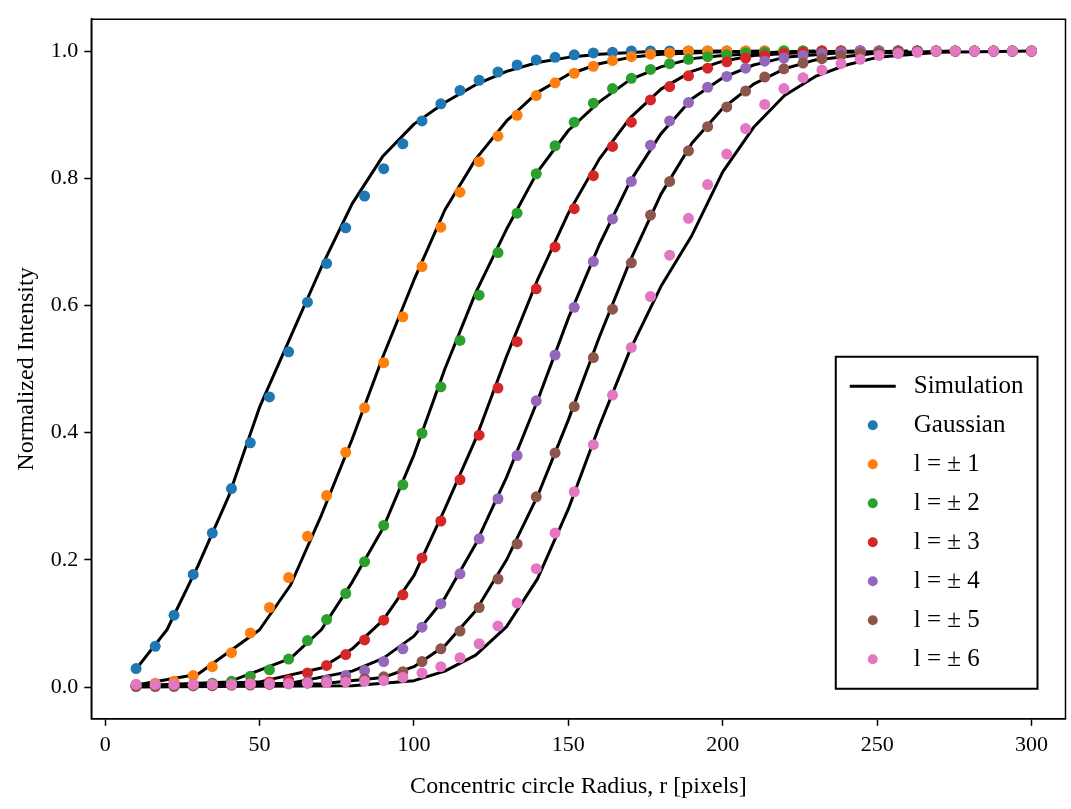 This screenshot has height=809, width=1071. What do you see at coordinates (947, 579) in the screenshot?
I see `legend-label: l = ± 4` at bounding box center [947, 579].